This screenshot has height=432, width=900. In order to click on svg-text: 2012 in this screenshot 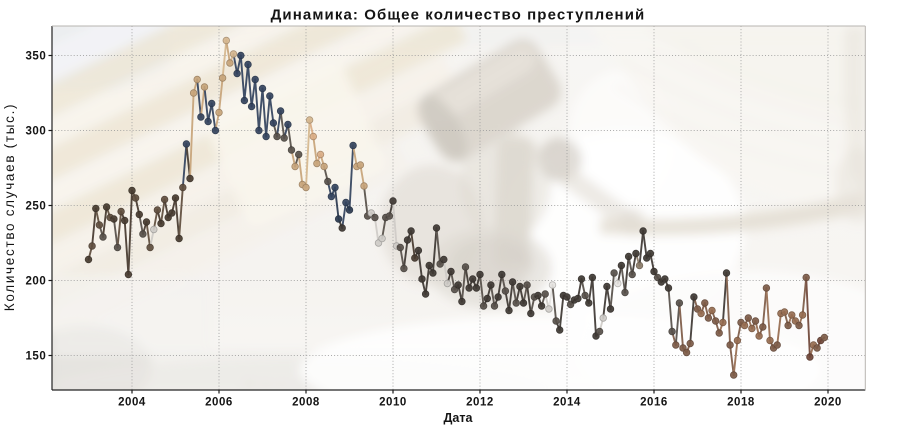, I will do `click(480, 403)`.